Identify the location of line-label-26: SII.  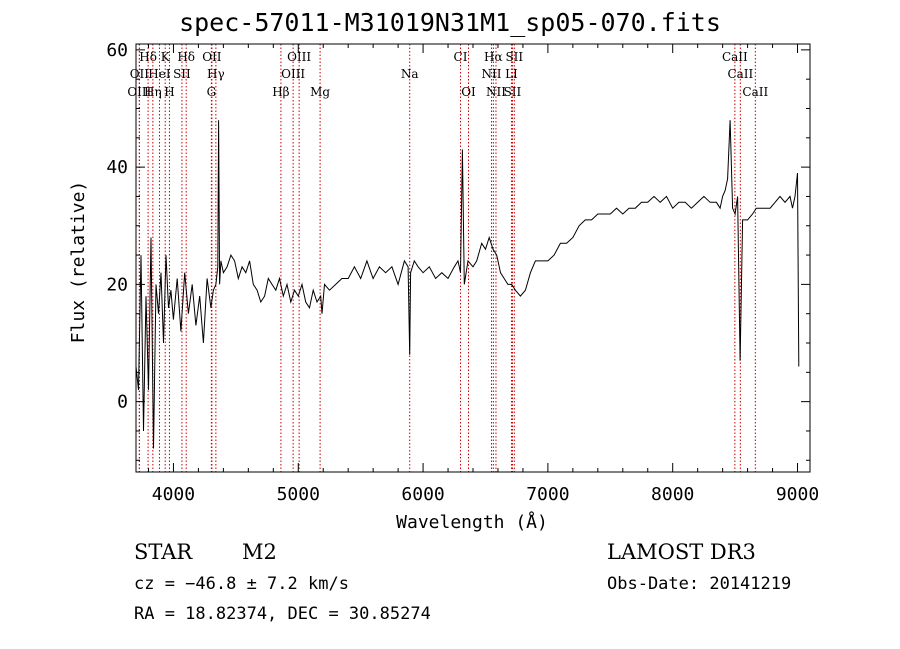
(513, 92).